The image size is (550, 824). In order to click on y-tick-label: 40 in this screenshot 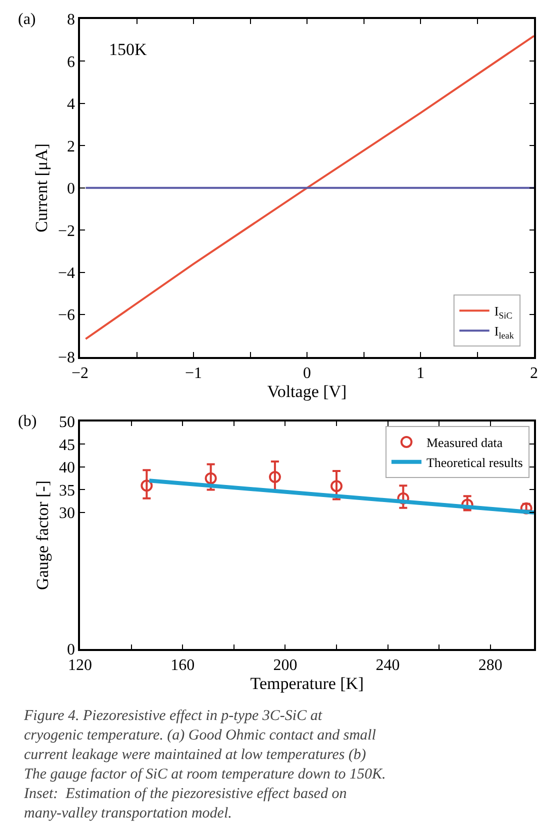, I will do `click(67, 468)`.